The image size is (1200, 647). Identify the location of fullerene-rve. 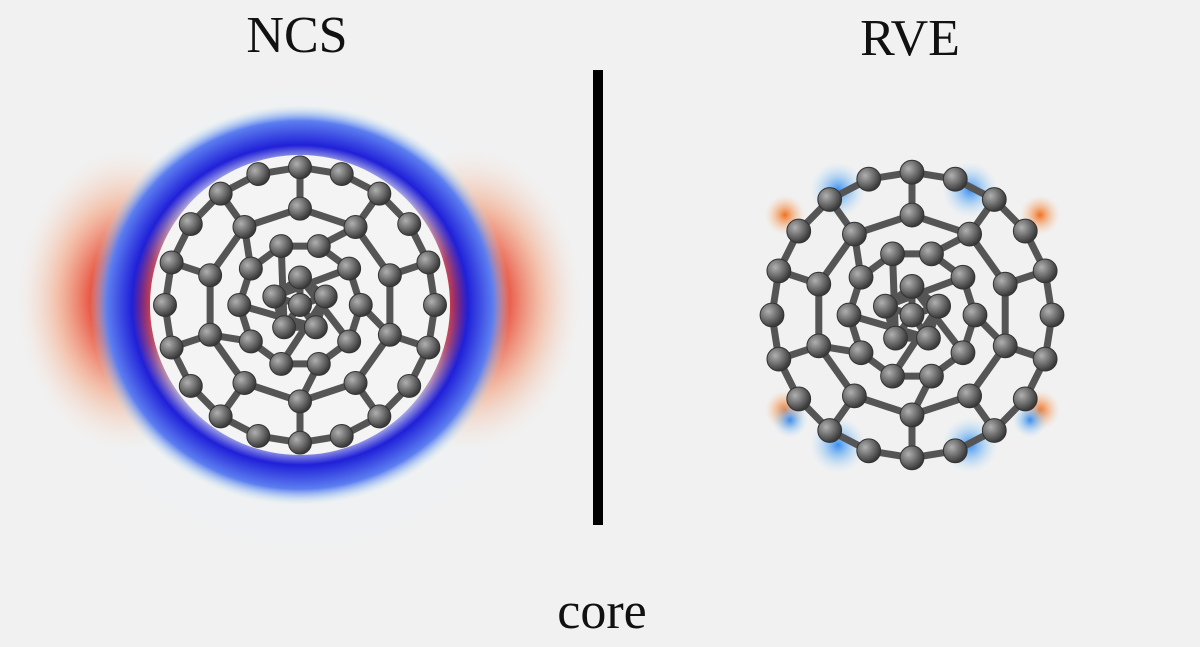
(912, 315).